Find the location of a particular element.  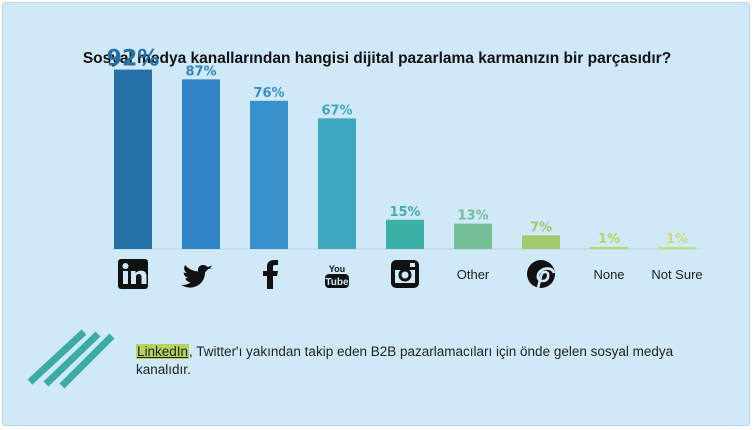

bar-youtube is located at coordinates (337, 183).